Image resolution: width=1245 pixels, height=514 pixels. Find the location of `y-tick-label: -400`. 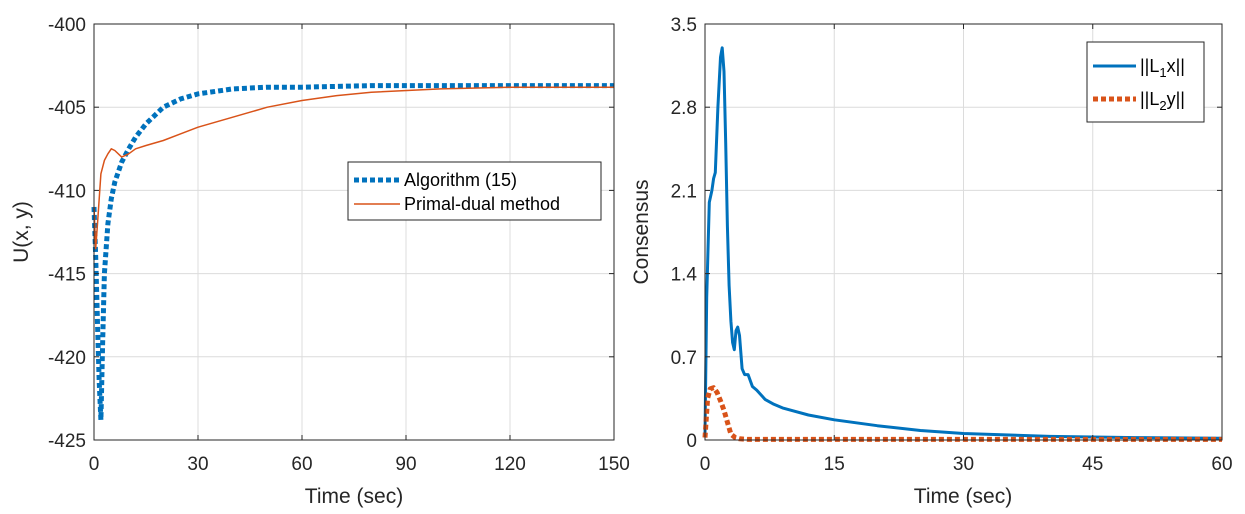

y-tick-label: -400 is located at coordinates (67, 25).